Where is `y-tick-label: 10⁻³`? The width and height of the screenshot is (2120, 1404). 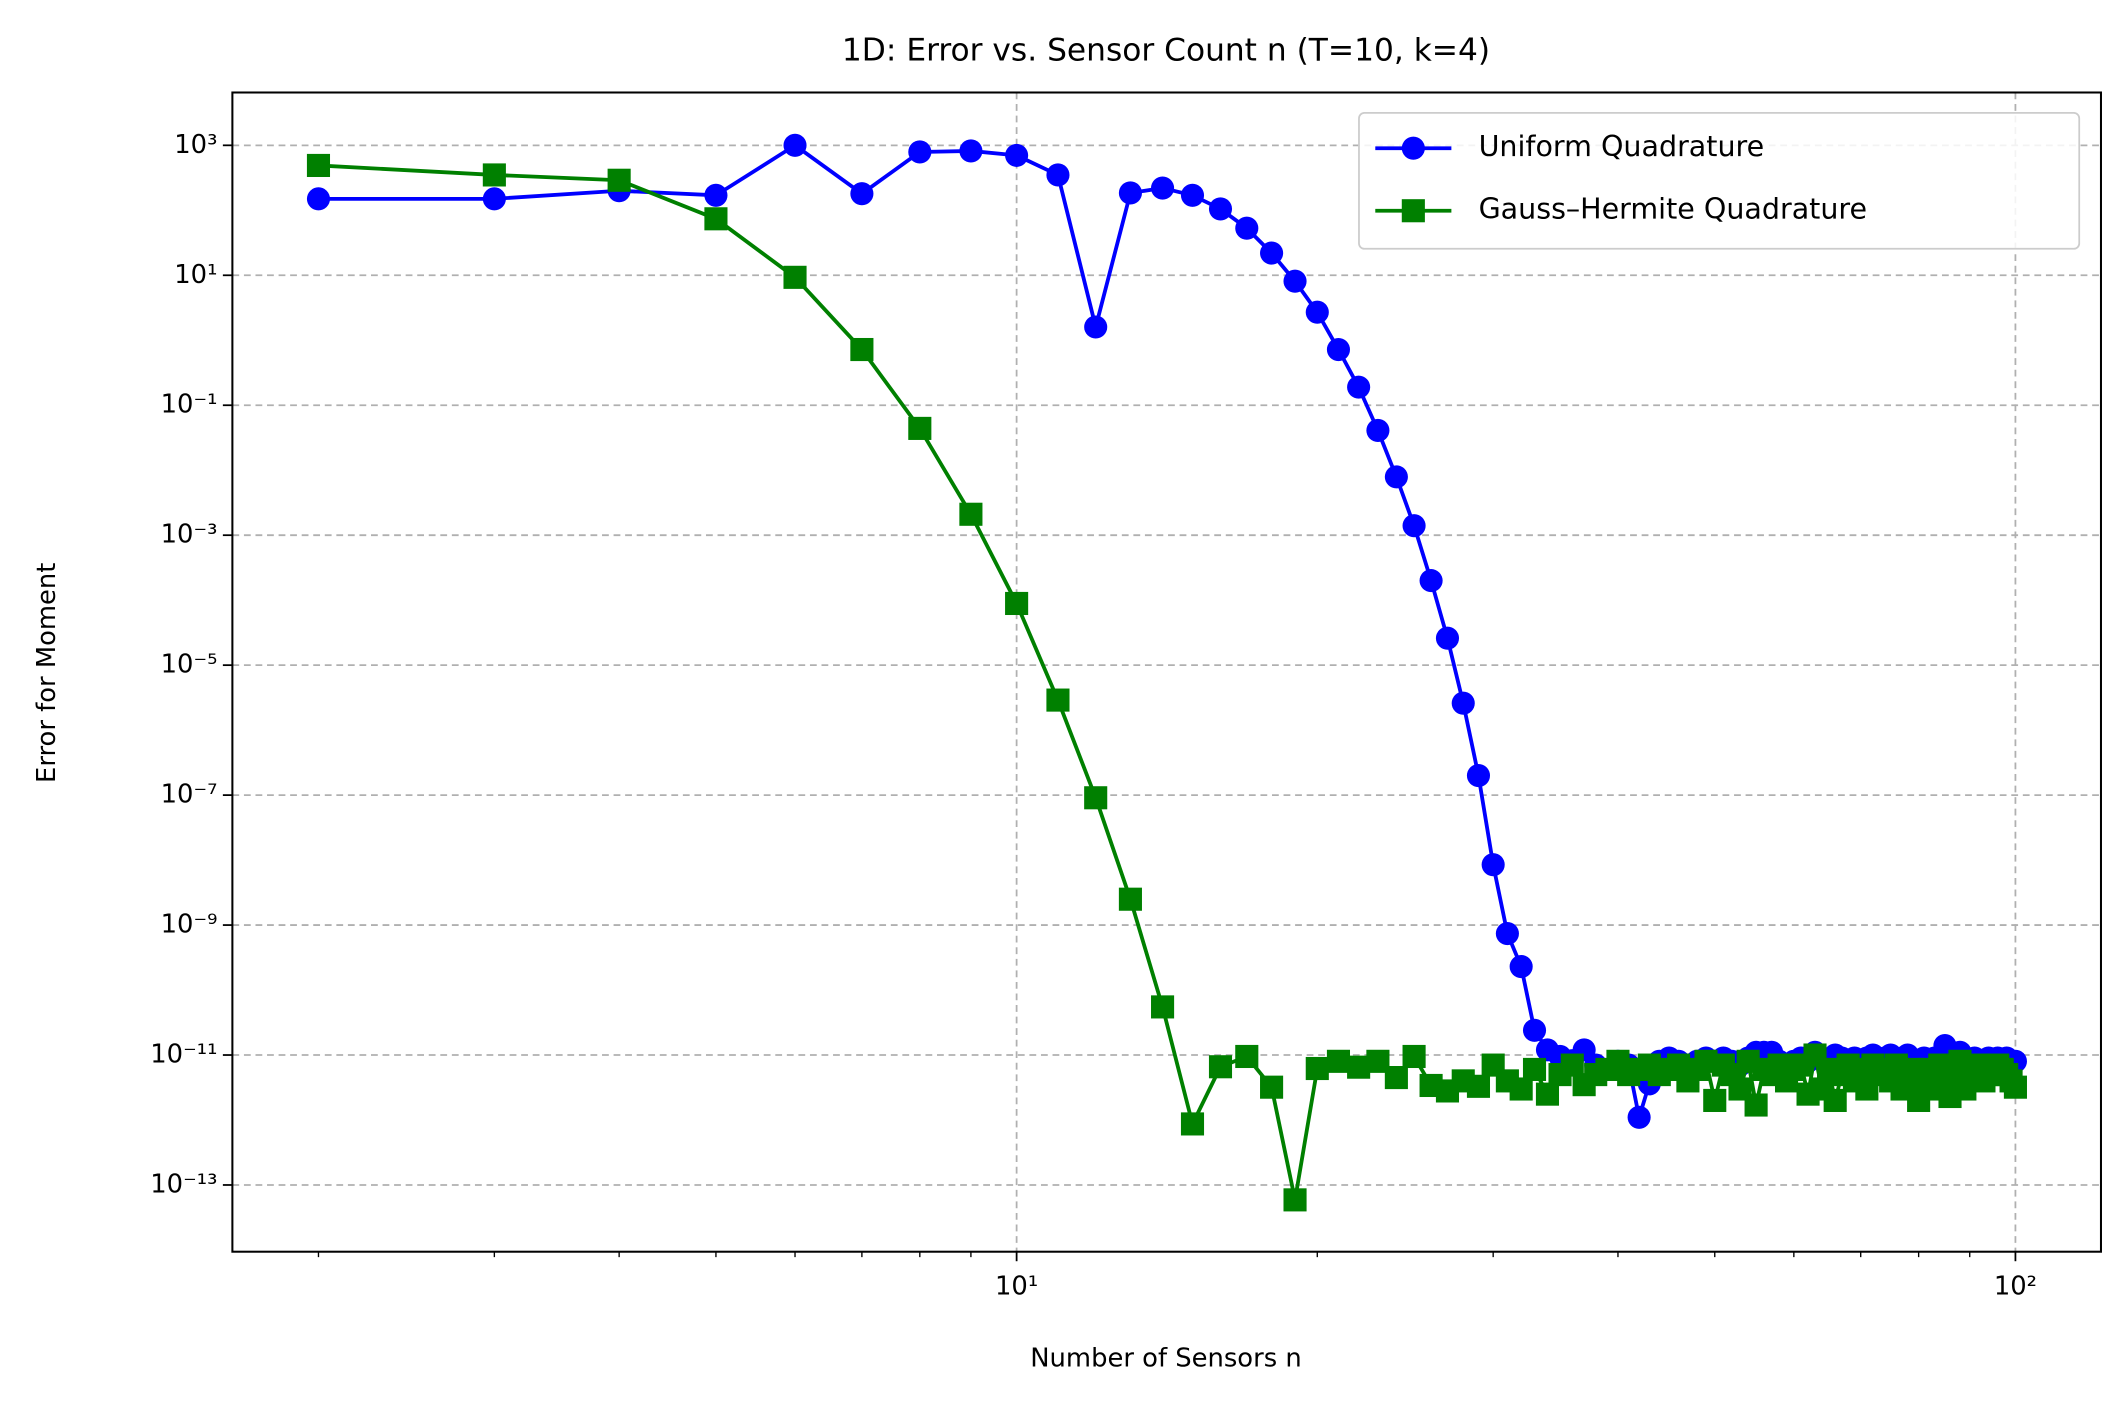 y-tick-label: 10⁻³ is located at coordinates (189, 535).